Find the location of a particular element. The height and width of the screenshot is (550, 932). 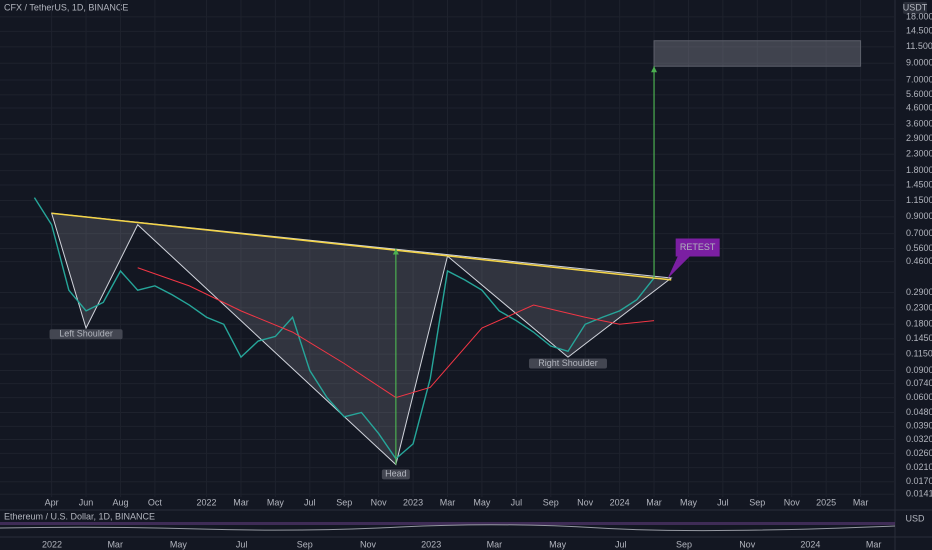

y-tick-label: 0.5600 is located at coordinates (919, 248).